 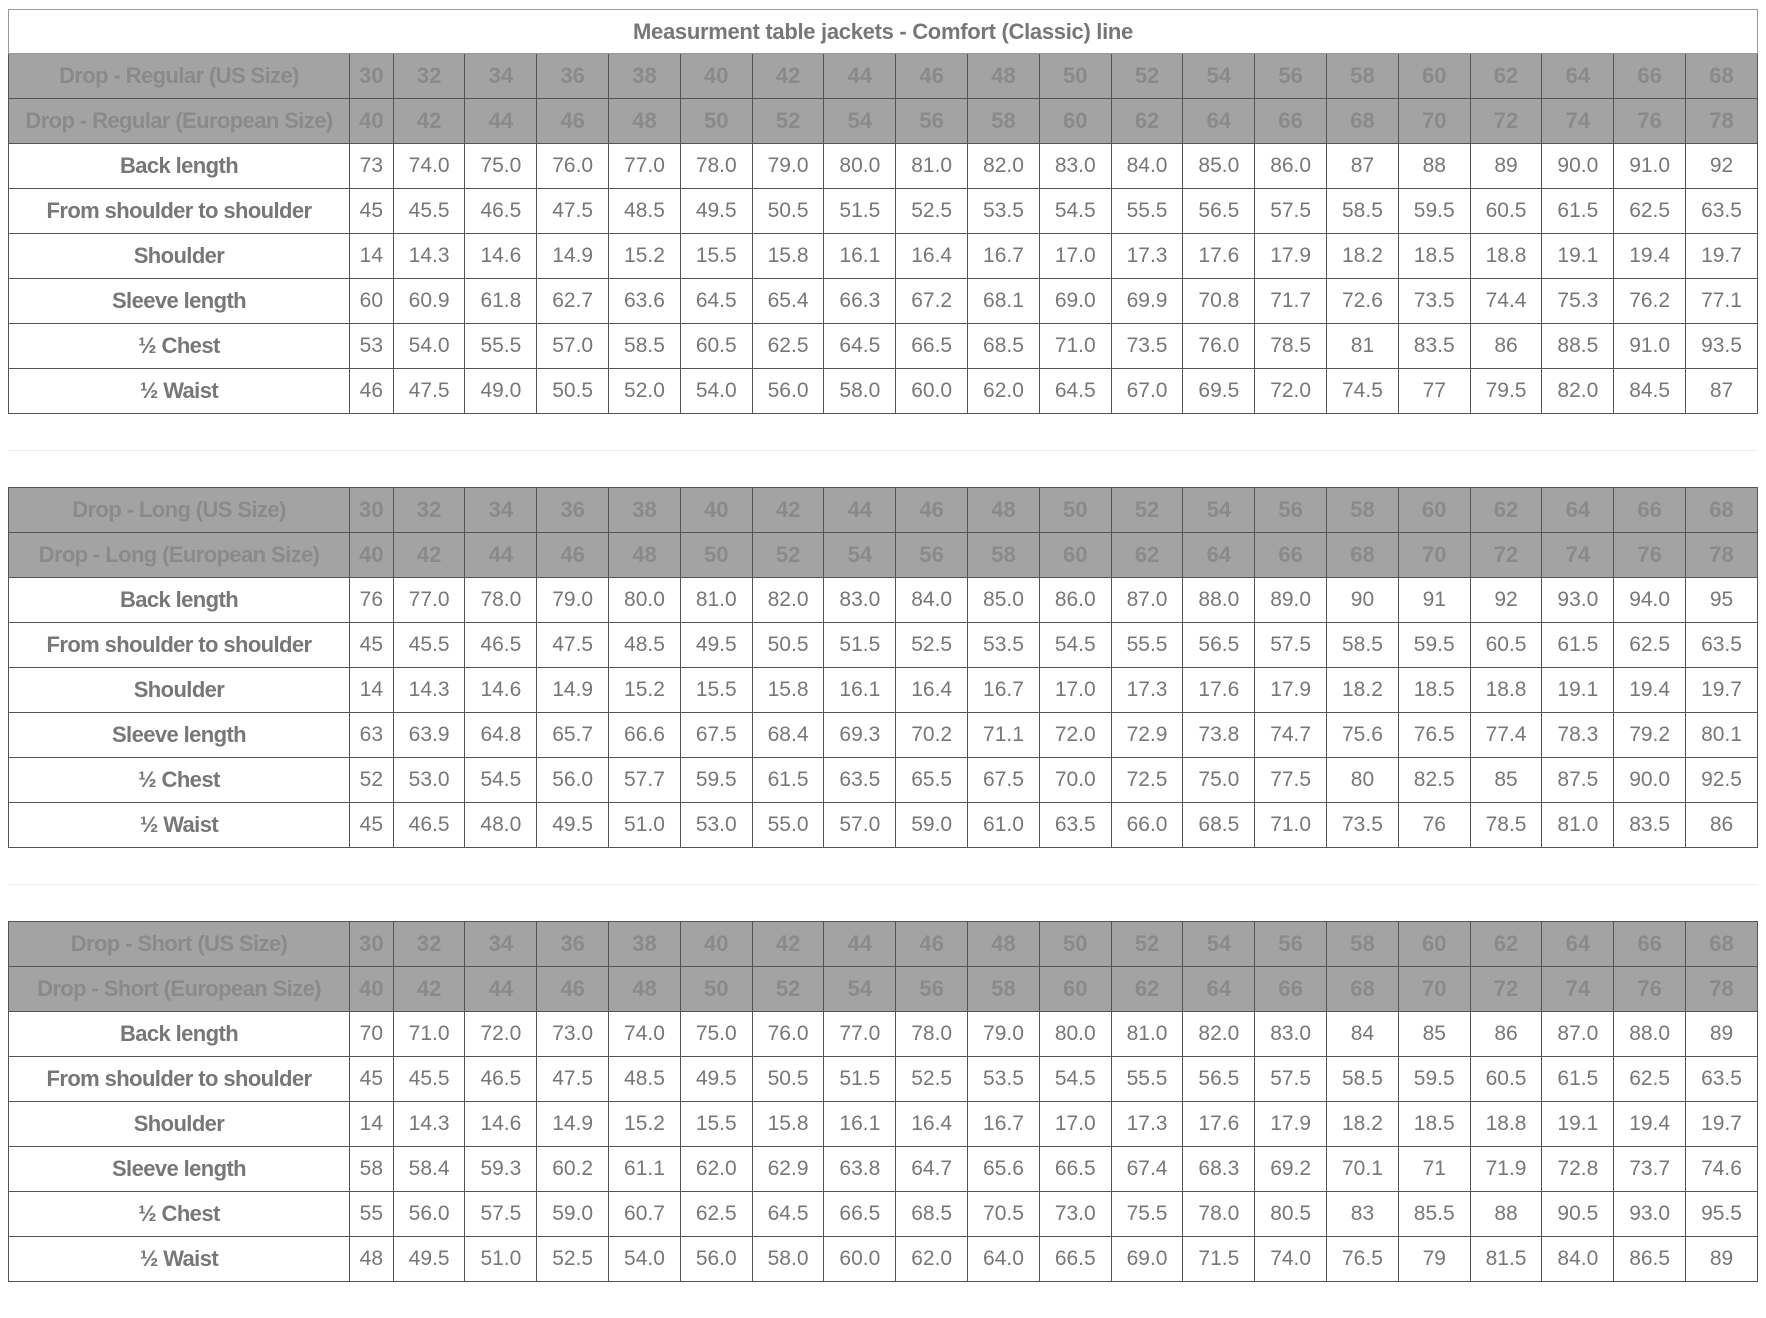 What do you see at coordinates (644, 1169) in the screenshot?
I see `value-cell: 61.1` at bounding box center [644, 1169].